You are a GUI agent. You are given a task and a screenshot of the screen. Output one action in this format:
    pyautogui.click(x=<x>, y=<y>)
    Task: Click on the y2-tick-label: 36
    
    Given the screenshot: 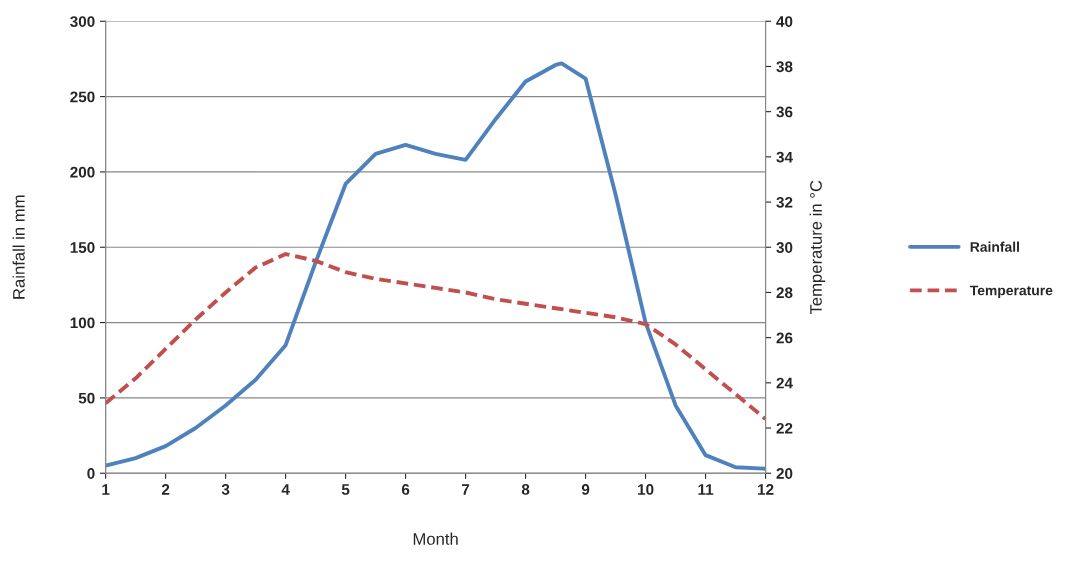 What is the action you would take?
    pyautogui.click(x=784, y=112)
    